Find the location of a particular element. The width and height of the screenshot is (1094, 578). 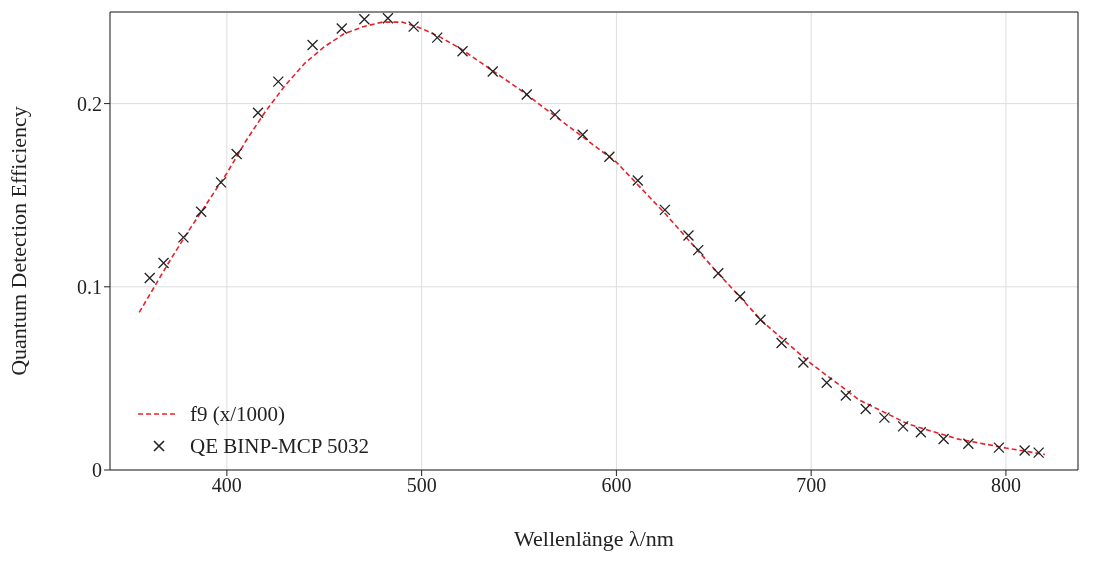

y-tick-label: 0 is located at coordinates (97, 470).